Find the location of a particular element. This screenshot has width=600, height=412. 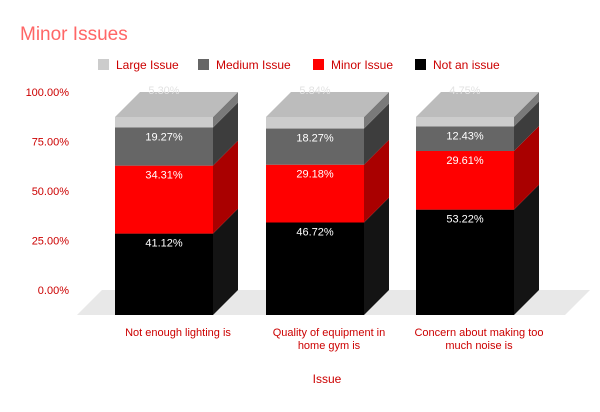

data-label: 5.84% is located at coordinates (314, 91).